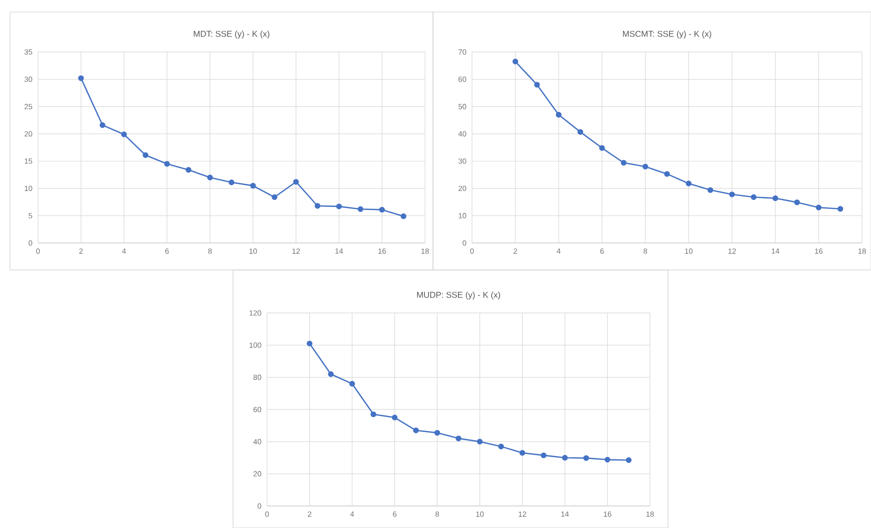 Image resolution: width=871 pixels, height=528 pixels. What do you see at coordinates (458, 296) in the screenshot?
I see `chart-title: MUDP: SSE (y) - K (x)` at bounding box center [458, 296].